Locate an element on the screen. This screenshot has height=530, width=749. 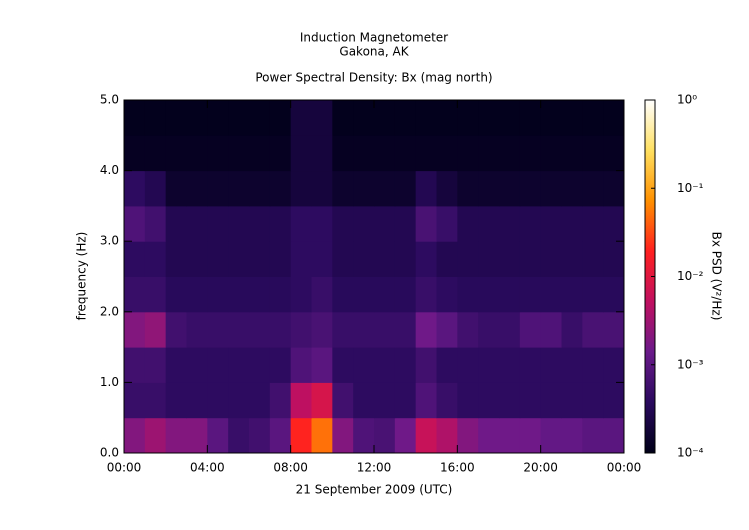
y-tick-label: 1.0 is located at coordinates (109, 382).